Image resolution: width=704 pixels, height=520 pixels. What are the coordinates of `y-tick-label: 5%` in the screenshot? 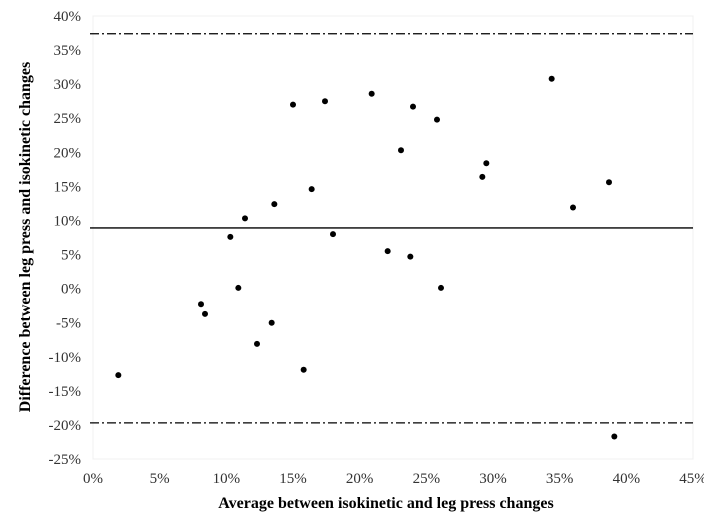 It's located at (71, 256).